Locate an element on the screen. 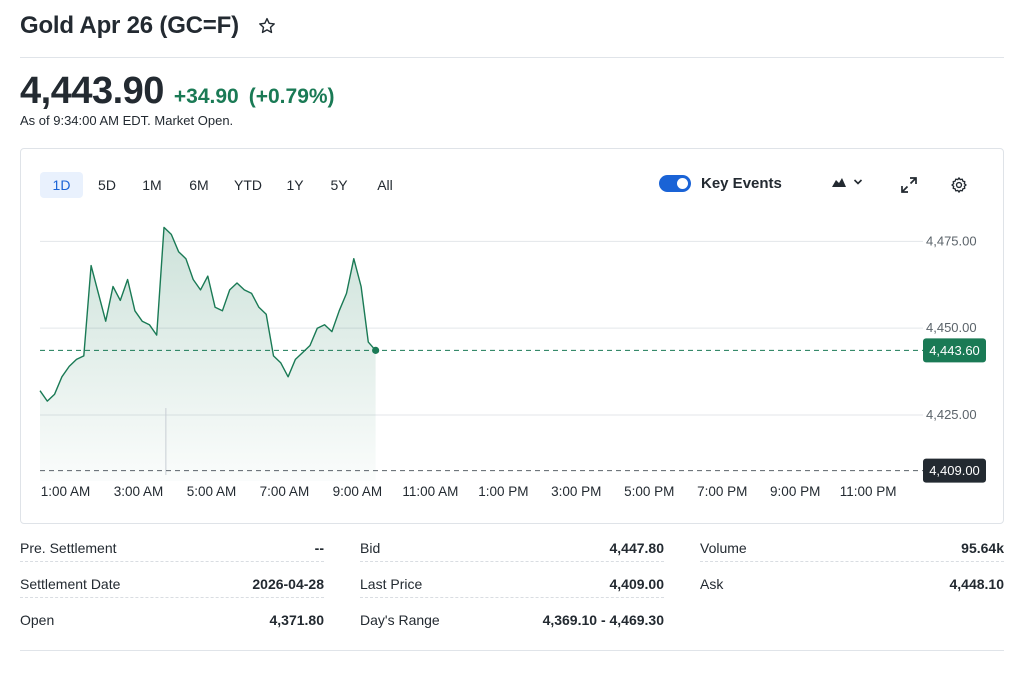  x-tick-label: 7:00 AM is located at coordinates (285, 491).